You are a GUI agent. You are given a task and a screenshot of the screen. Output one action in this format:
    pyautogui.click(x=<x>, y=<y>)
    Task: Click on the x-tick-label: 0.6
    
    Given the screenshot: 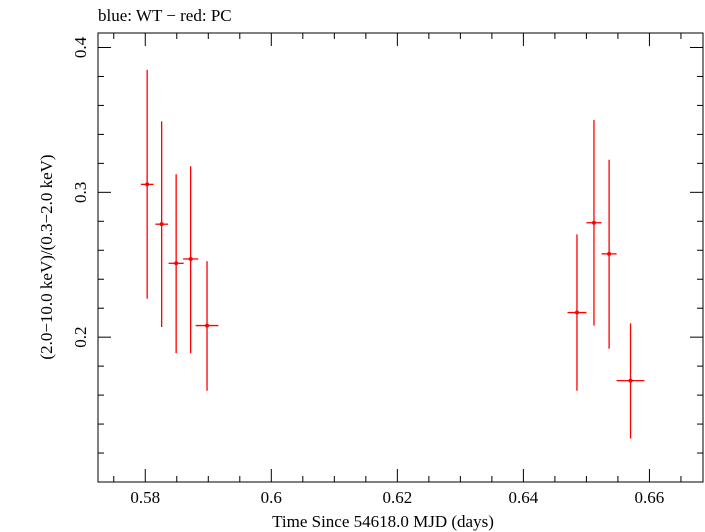 What is the action you would take?
    pyautogui.click(x=271, y=497)
    